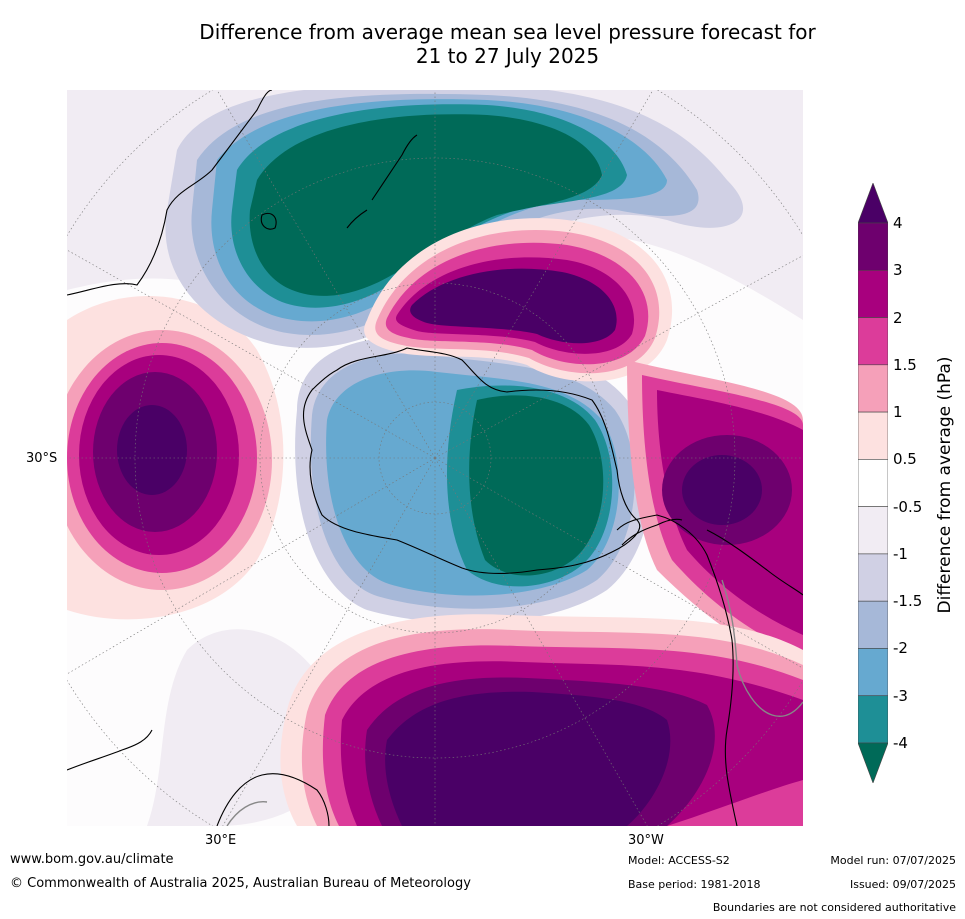 Image resolution: width=965 pixels, height=919 pixels. Describe the element at coordinates (945, 485) in the screenshot. I see `colorbar-label: Difference from average (hPa)` at that location.